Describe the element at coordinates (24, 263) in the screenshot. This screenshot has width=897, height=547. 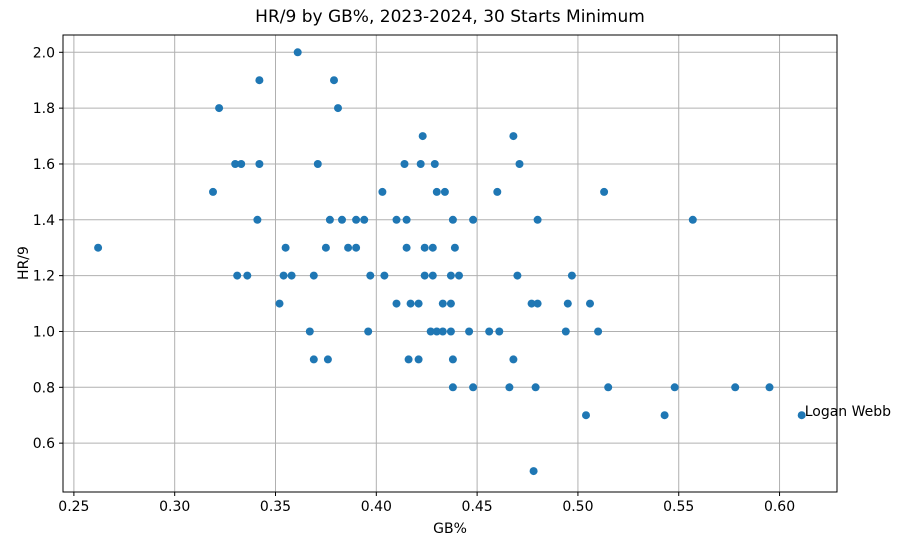
I see `y-axis-label: HR/9` at that location.